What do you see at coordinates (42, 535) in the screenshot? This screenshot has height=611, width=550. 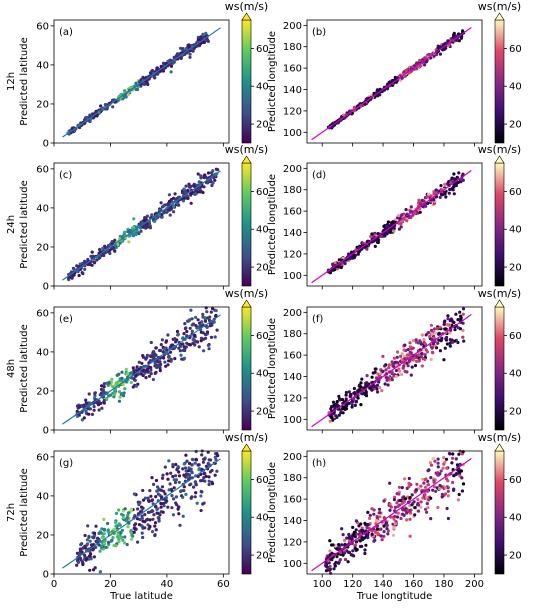 I see `y-tick-label: 20` at bounding box center [42, 535].